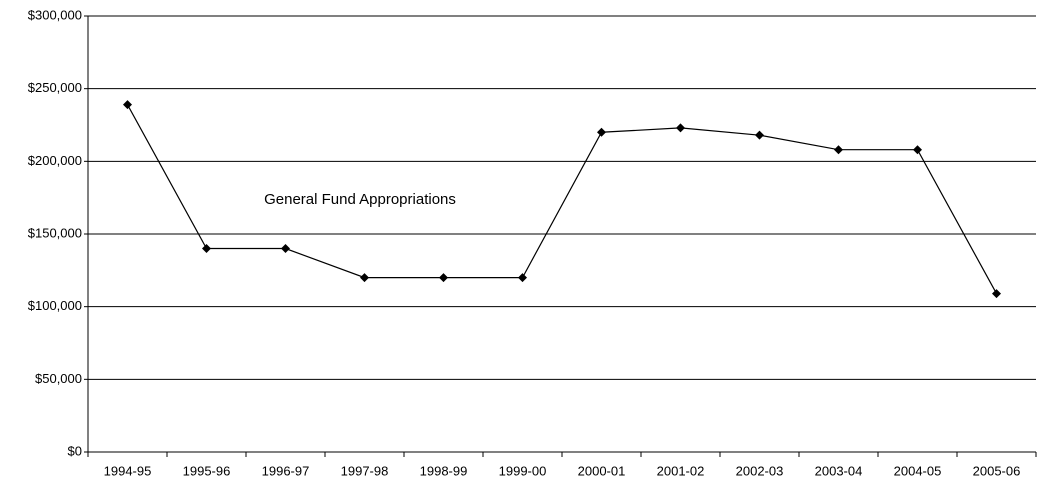 This screenshot has width=1037, height=485. I want to click on x-tick-label: 2003-04, so click(839, 470).